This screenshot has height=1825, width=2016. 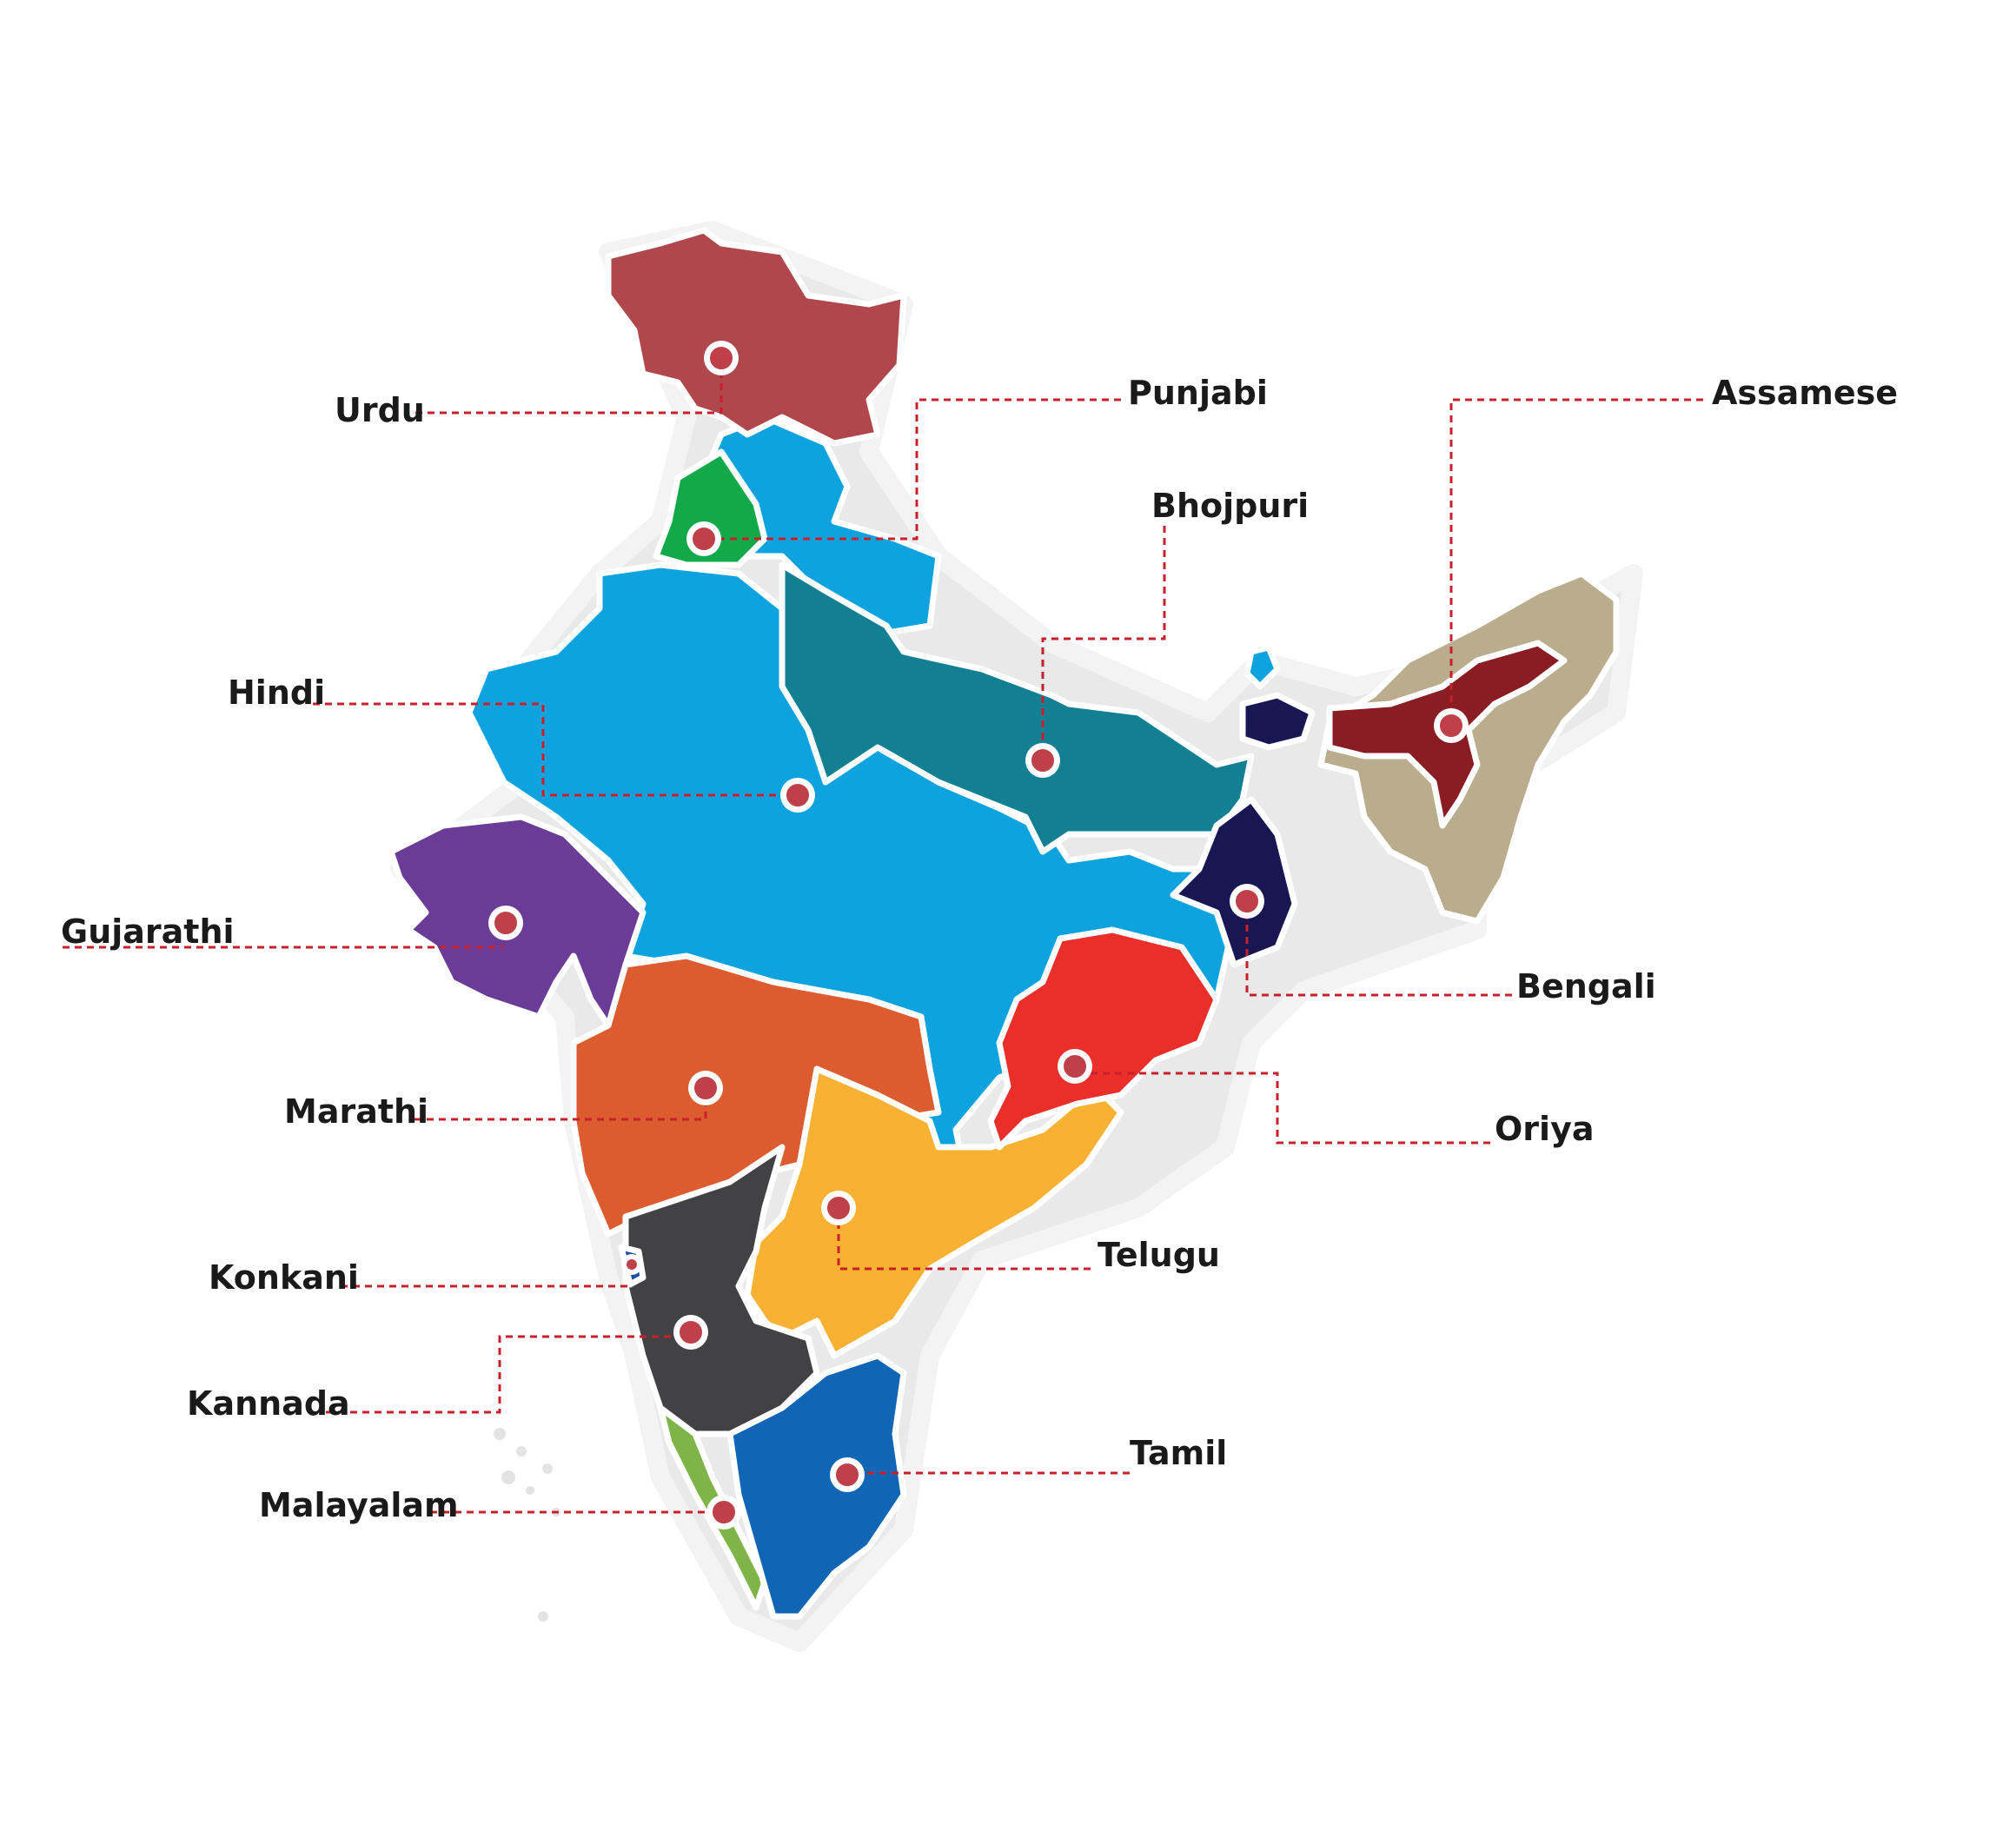 What do you see at coordinates (506, 1374) in the screenshot?
I see `leader-kannada` at bounding box center [506, 1374].